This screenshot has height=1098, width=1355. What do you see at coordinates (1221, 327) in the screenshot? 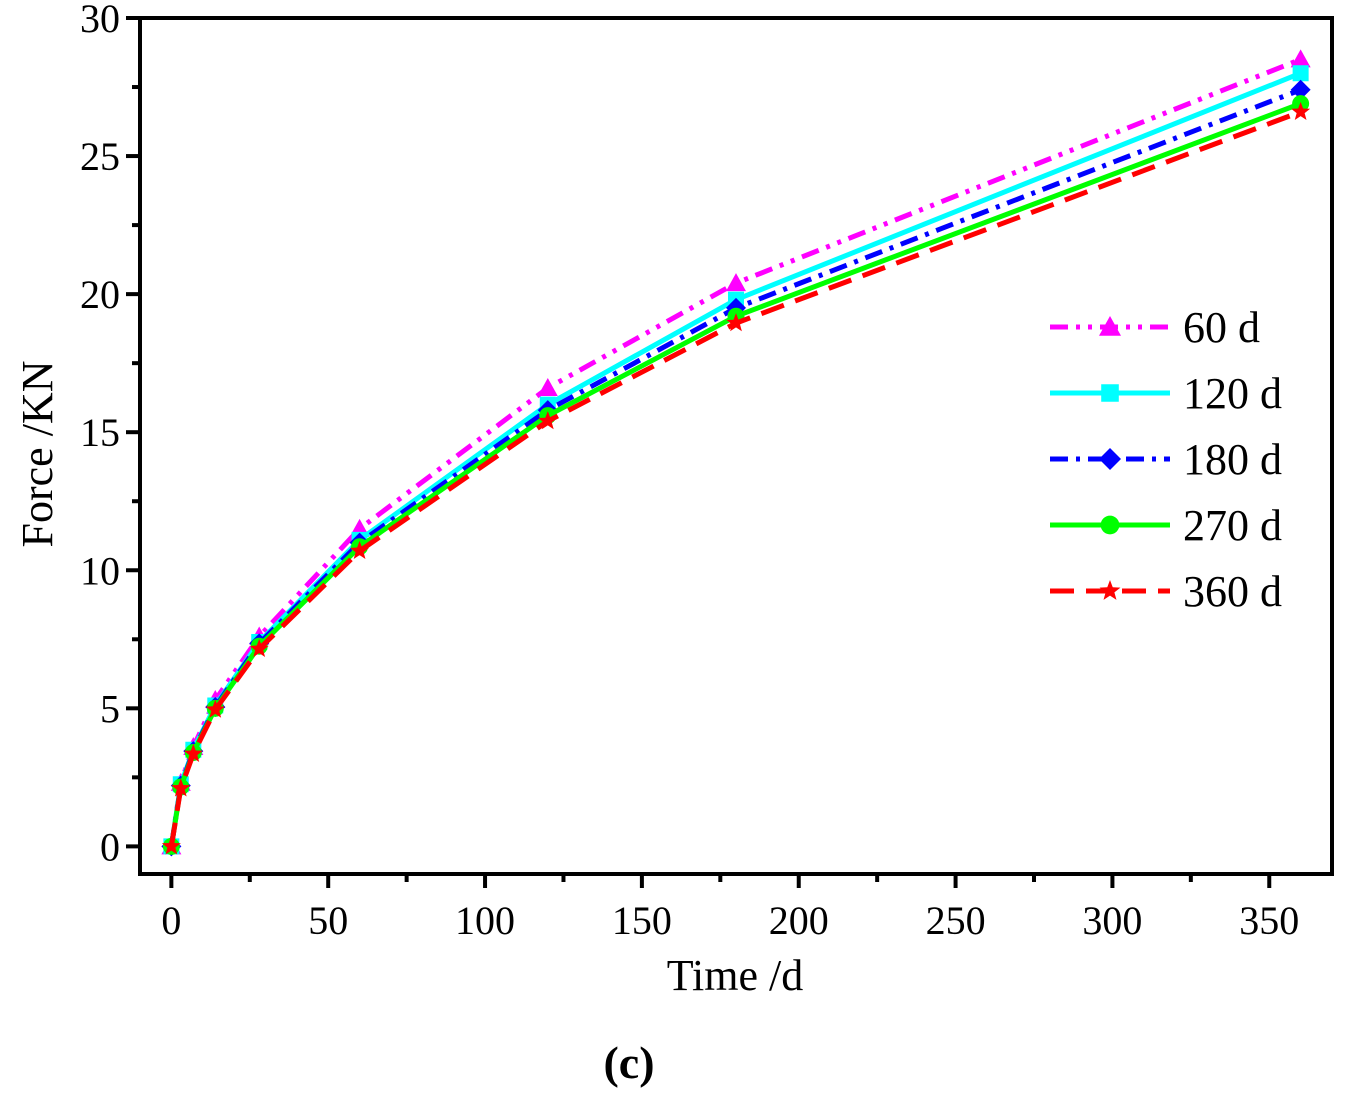
I see `legend-label: 60 d` at bounding box center [1221, 327].